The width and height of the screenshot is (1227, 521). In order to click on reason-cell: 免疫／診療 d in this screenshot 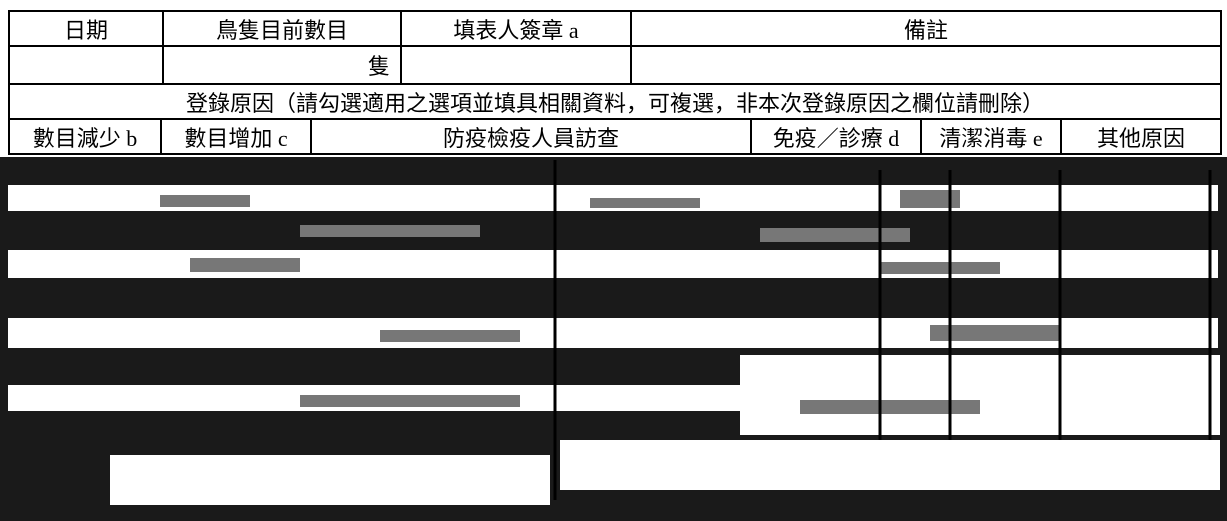, I will do `click(836, 136)`.